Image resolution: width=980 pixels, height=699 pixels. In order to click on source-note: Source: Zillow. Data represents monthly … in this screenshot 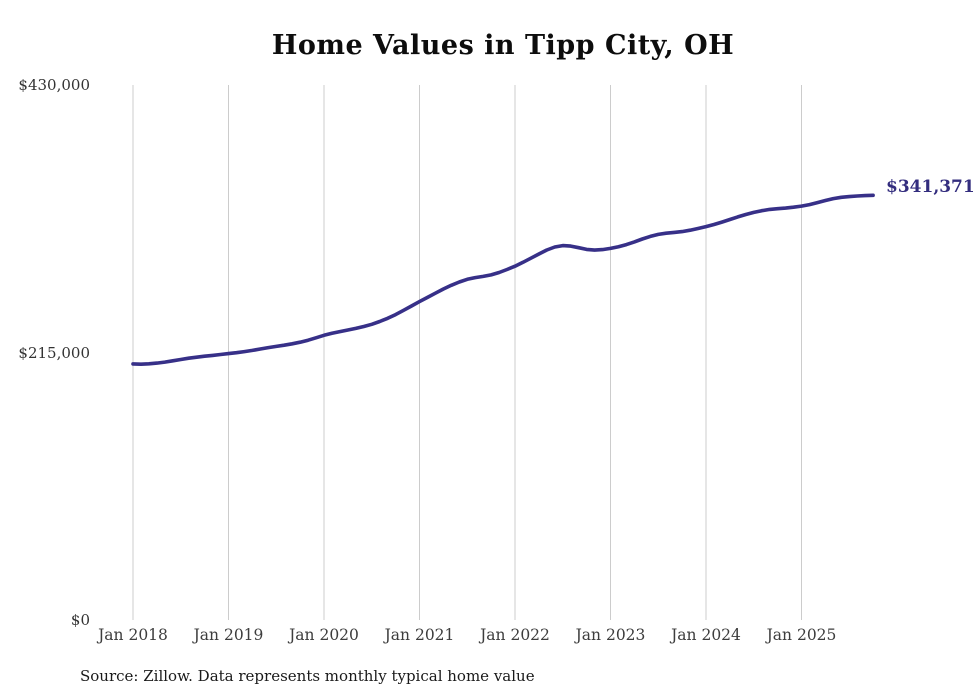, I will do `click(307, 676)`.